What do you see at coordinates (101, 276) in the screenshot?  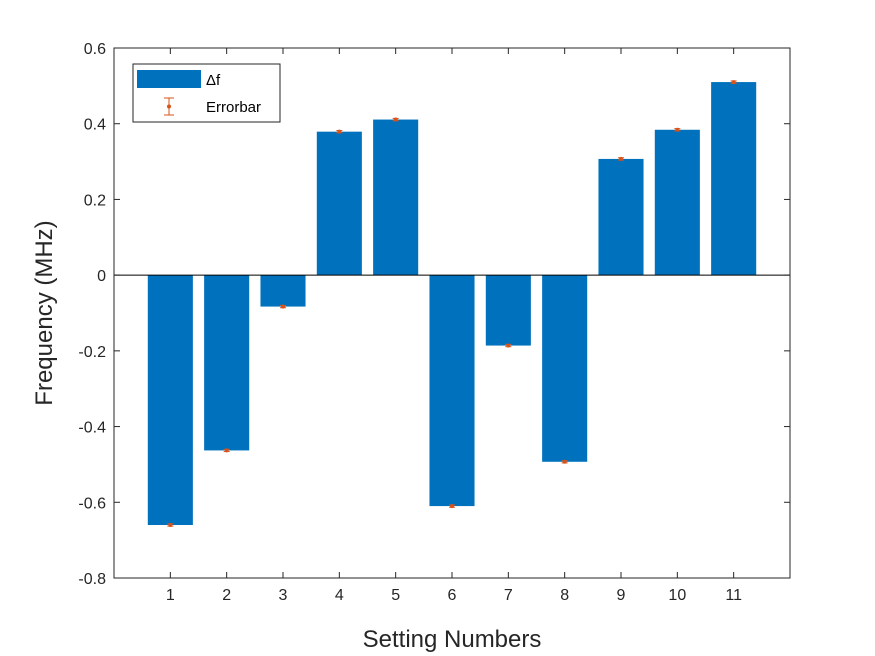 I see `y-tick-label: 0` at bounding box center [101, 276].